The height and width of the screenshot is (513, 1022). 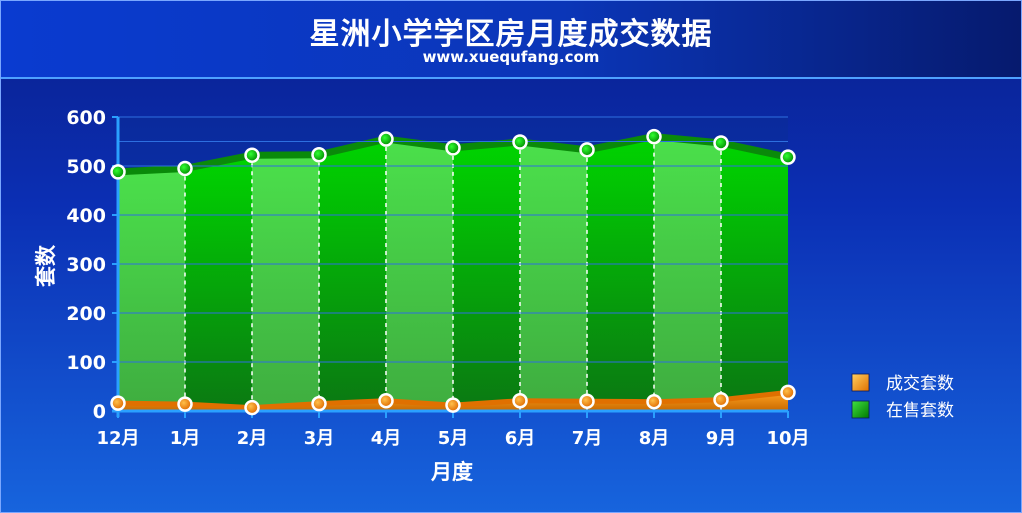 What do you see at coordinates (86, 265) in the screenshot?
I see `y-tick-label: 300` at bounding box center [86, 265].